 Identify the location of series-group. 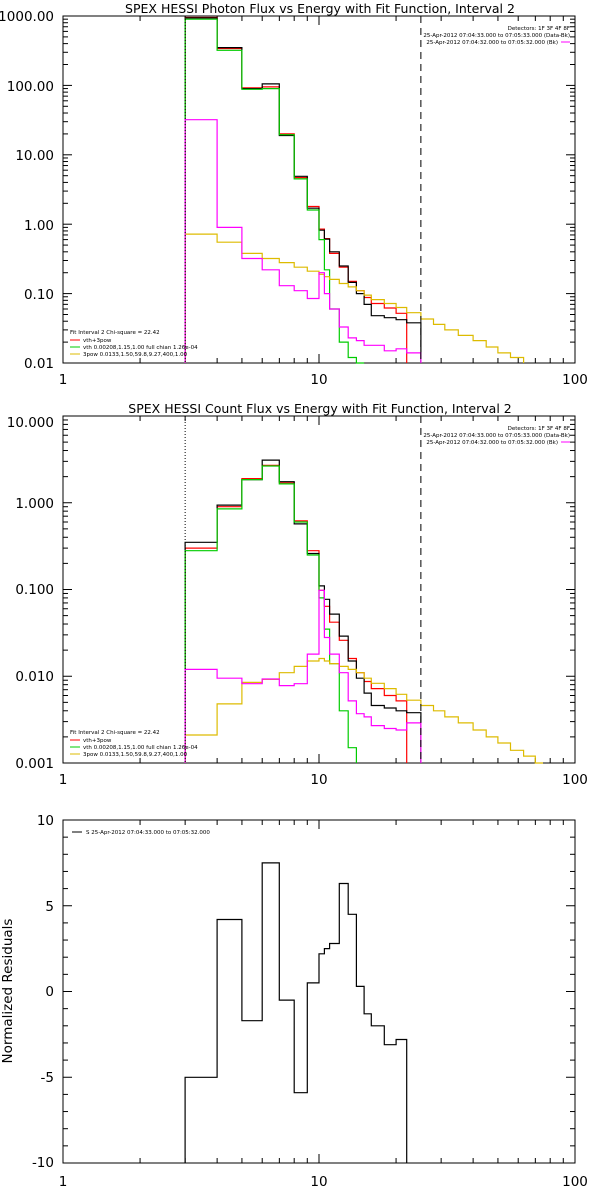
(296, 1012).